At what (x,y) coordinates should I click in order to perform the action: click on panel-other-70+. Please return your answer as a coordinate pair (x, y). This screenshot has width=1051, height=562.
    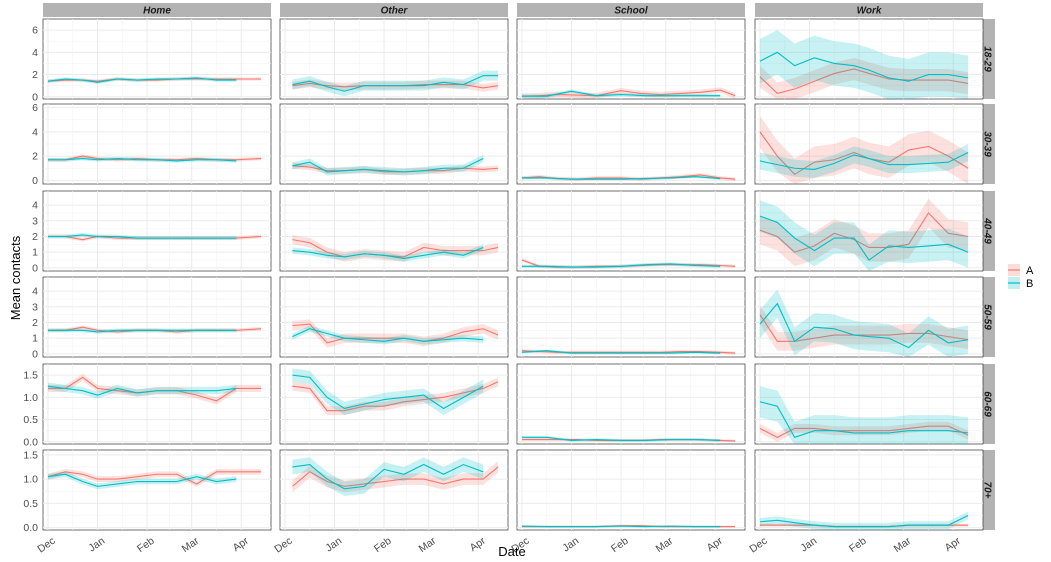
    Looking at the image, I should click on (394, 490).